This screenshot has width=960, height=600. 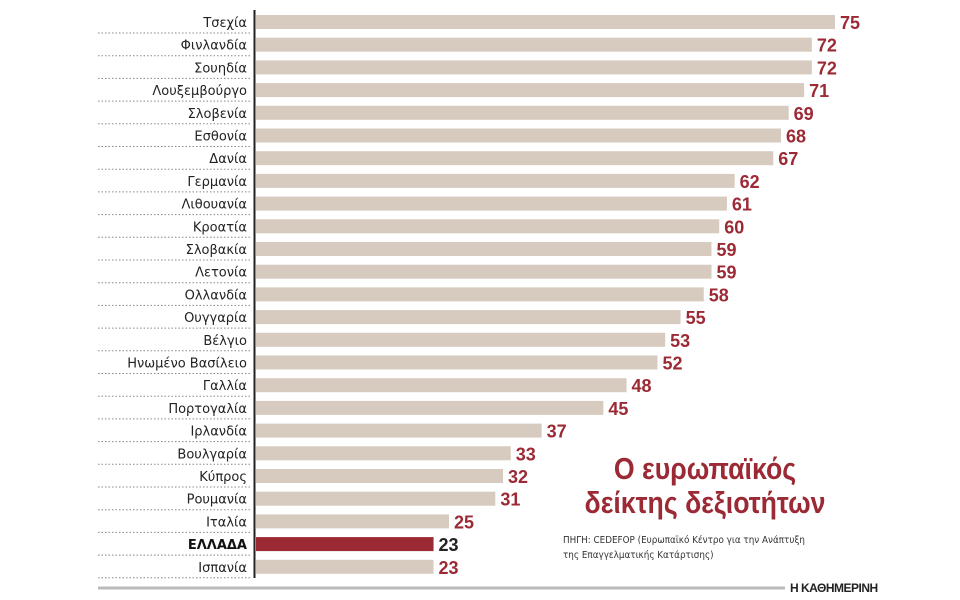 What do you see at coordinates (214, 205) in the screenshot?
I see `category-label: Λιθουανία` at bounding box center [214, 205].